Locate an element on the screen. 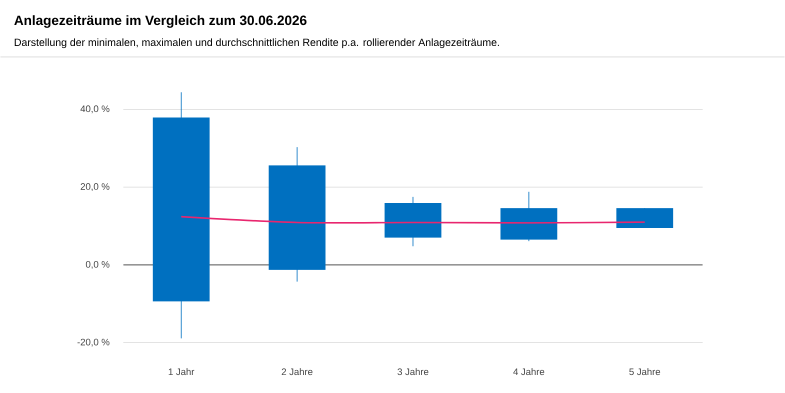 The height and width of the screenshot is (393, 785). y-tick-label: 40,0 % is located at coordinates (95, 110).